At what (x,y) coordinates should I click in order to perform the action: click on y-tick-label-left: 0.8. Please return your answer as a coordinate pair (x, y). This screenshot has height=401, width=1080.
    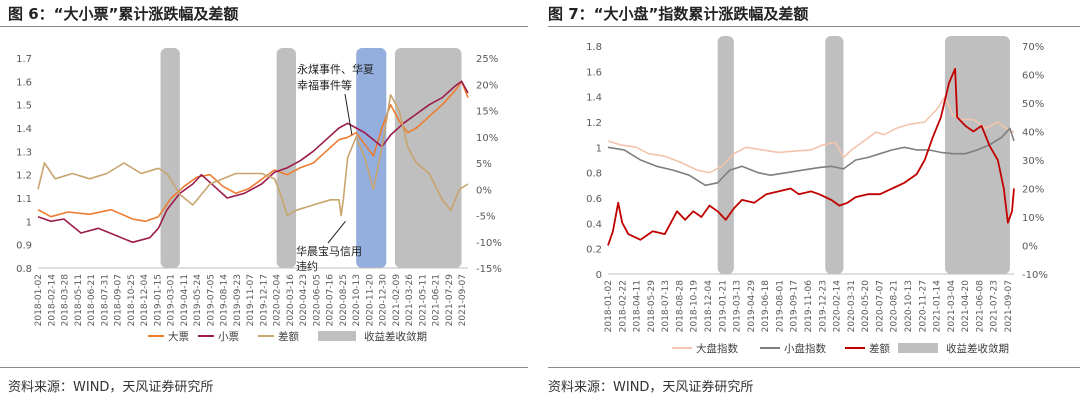
    Looking at the image, I should click on (24, 269).